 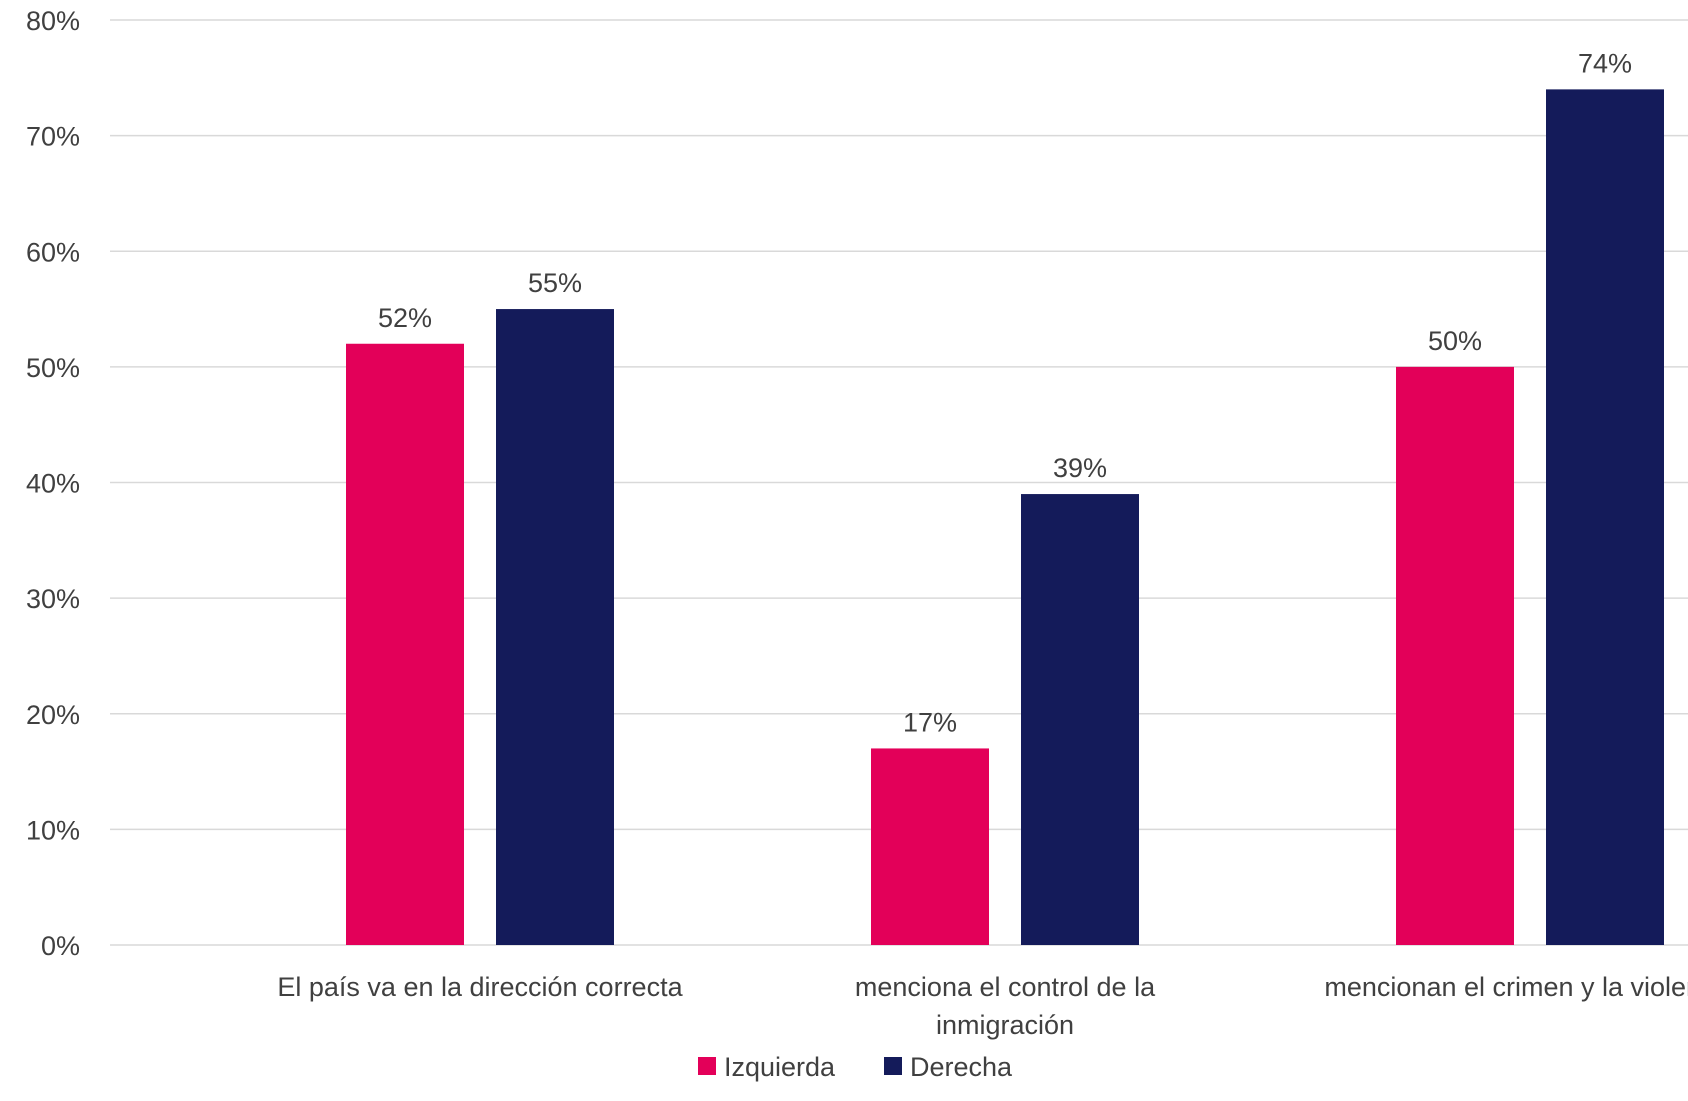 What do you see at coordinates (893, 1066) in the screenshot?
I see `legend-swatch-derecha` at bounding box center [893, 1066].